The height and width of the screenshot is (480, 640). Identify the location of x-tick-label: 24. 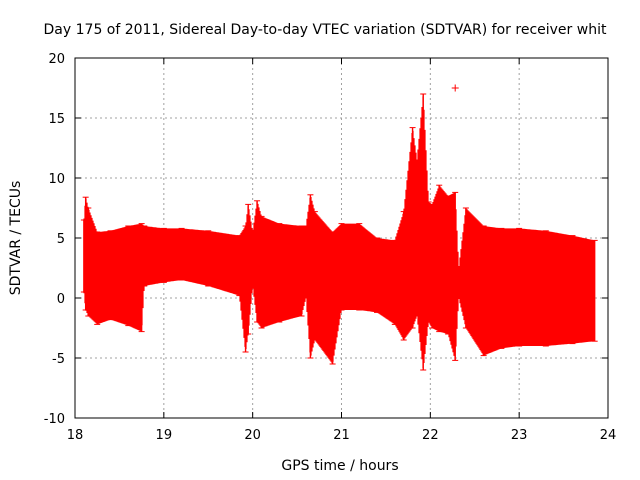
(608, 435).